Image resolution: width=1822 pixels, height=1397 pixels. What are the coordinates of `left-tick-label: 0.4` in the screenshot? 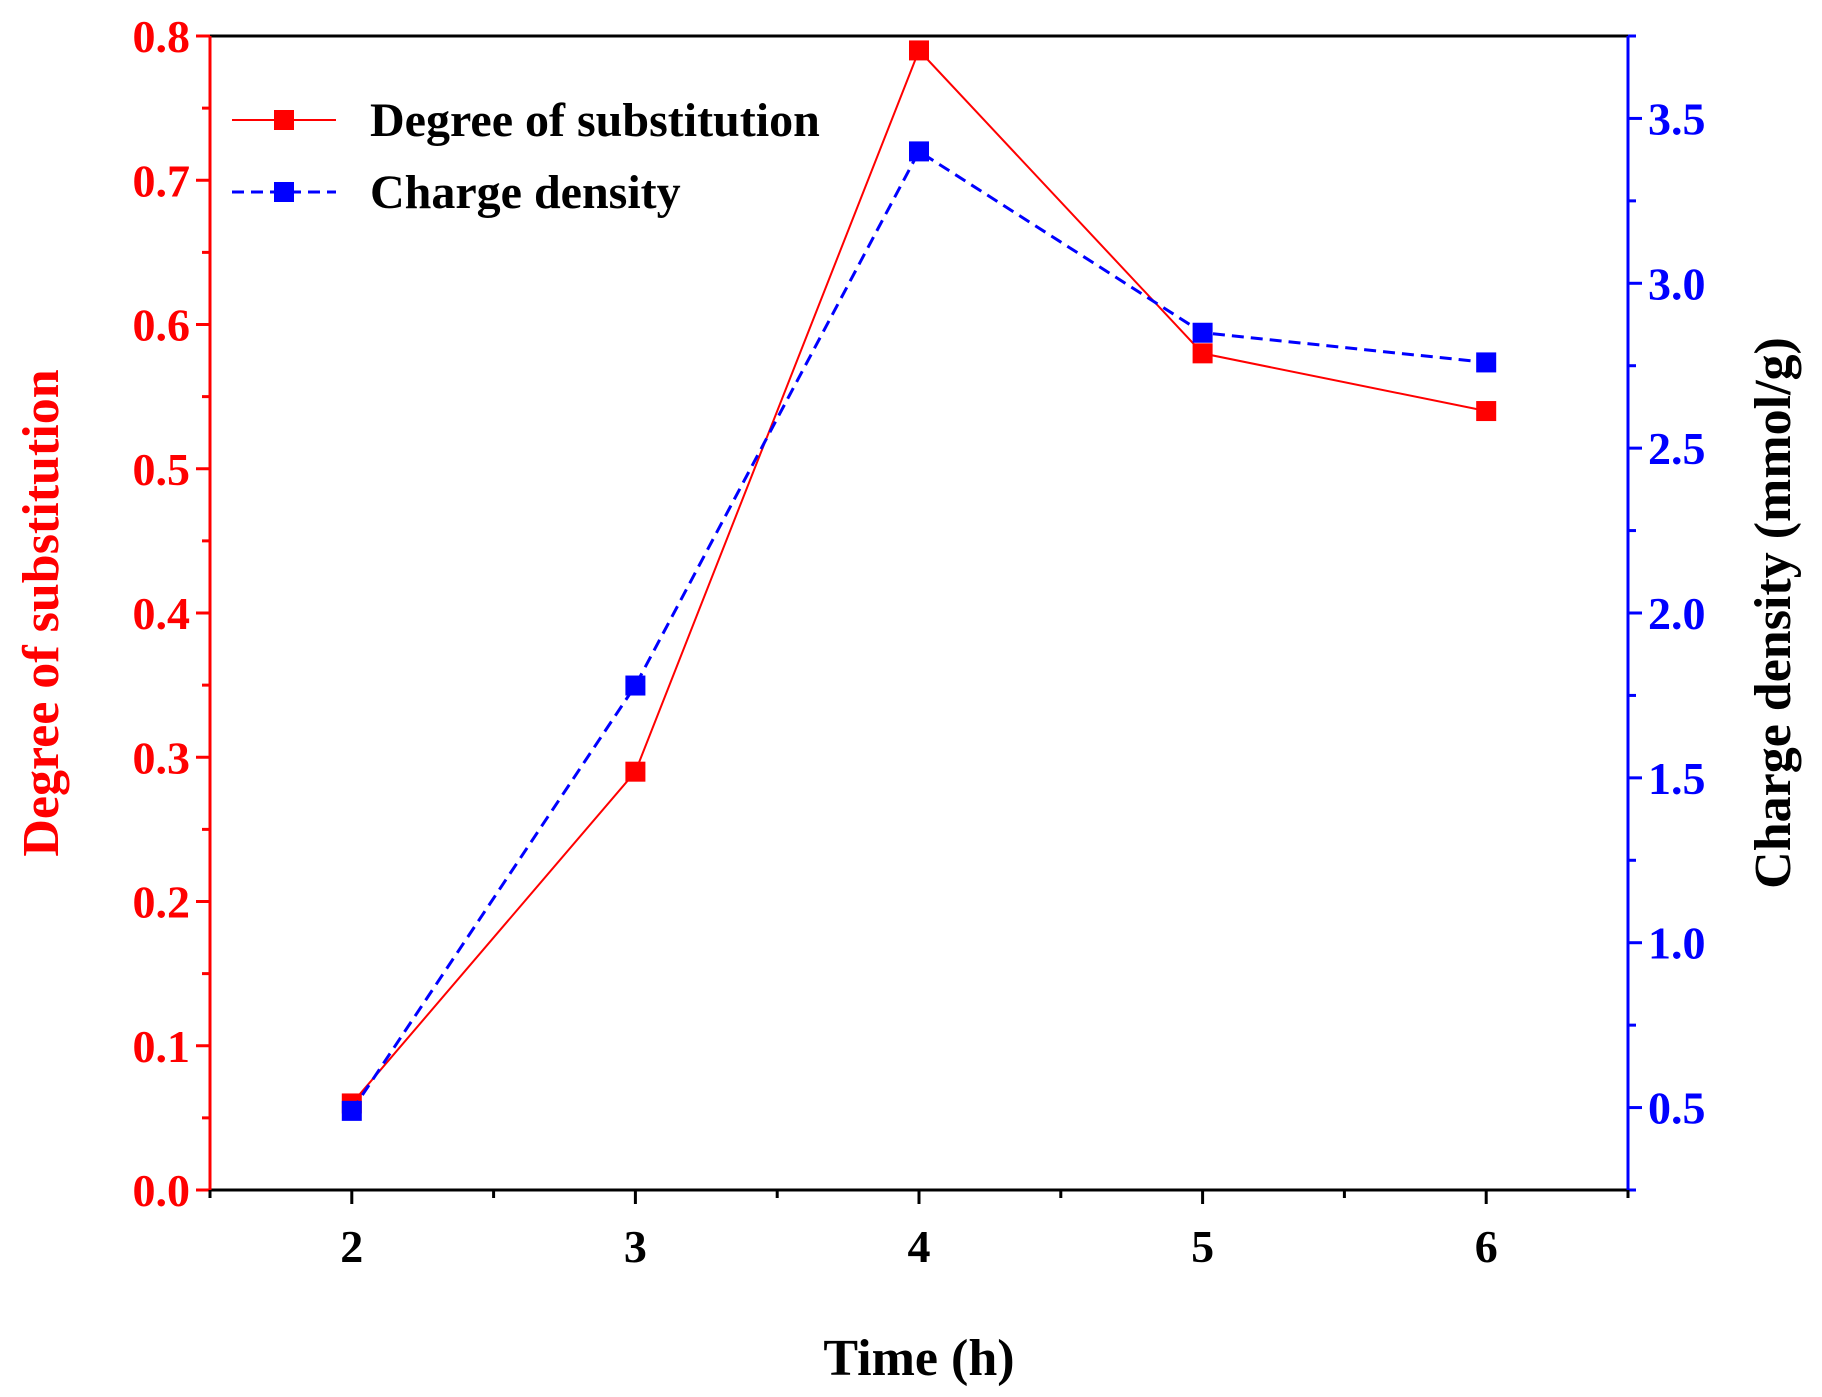 It's located at (162, 613).